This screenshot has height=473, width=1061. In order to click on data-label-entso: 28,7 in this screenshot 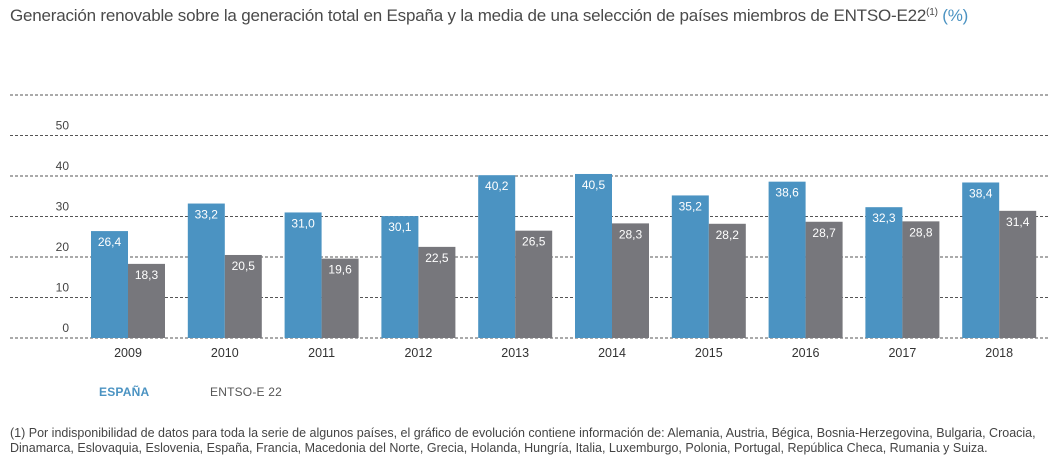, I will do `click(824, 233)`.